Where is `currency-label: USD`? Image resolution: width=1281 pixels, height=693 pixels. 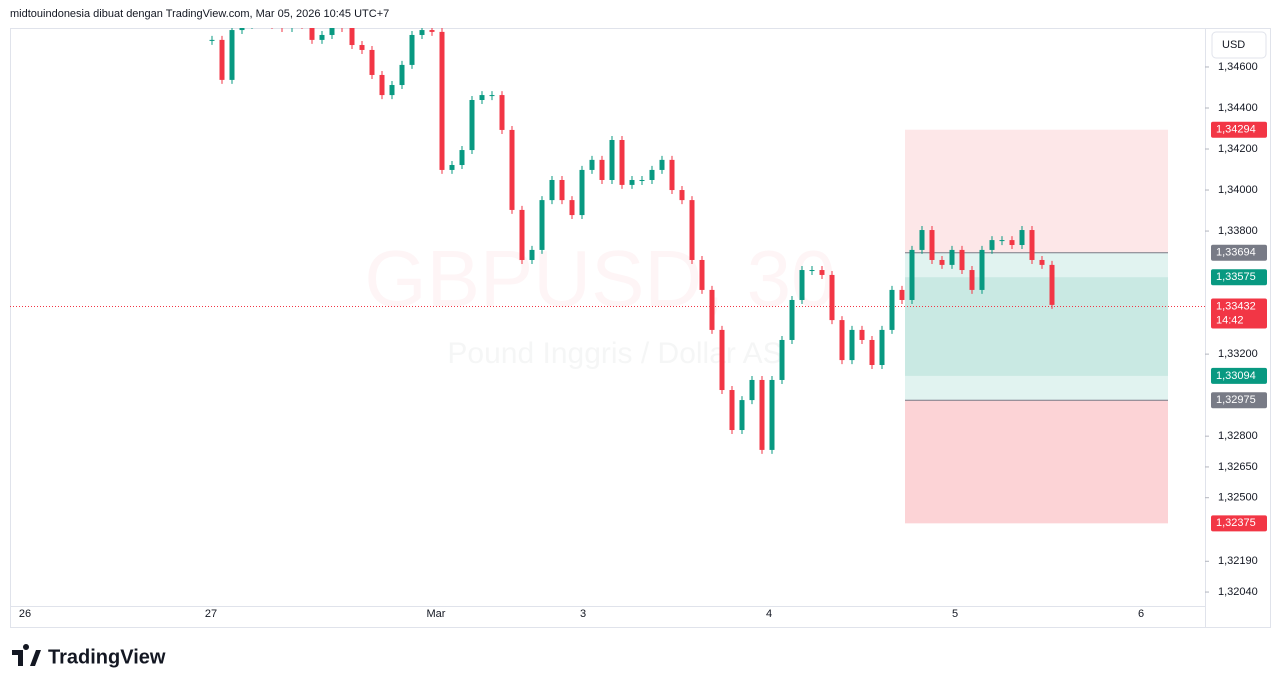 currency-label: USD is located at coordinates (1233, 45).